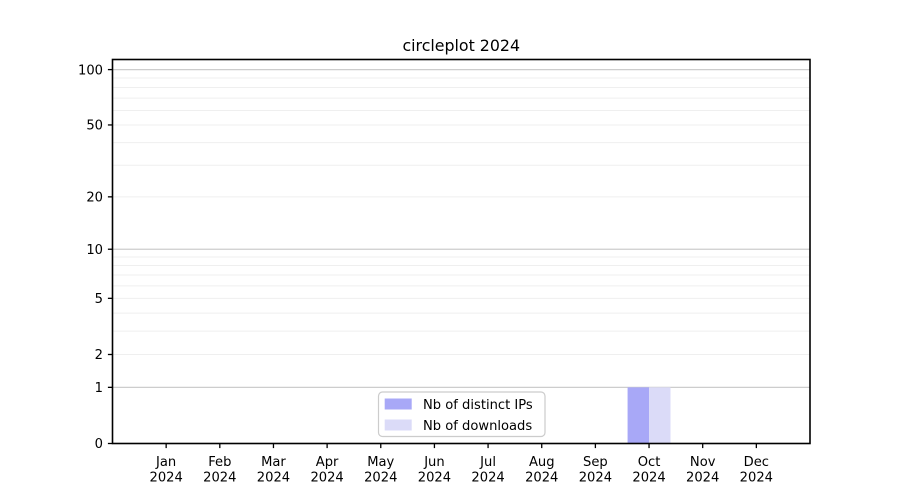 The image size is (900, 500). Describe the element at coordinates (541, 470) in the screenshot. I see `x-tick-label-aug: Aug 2024` at that location.